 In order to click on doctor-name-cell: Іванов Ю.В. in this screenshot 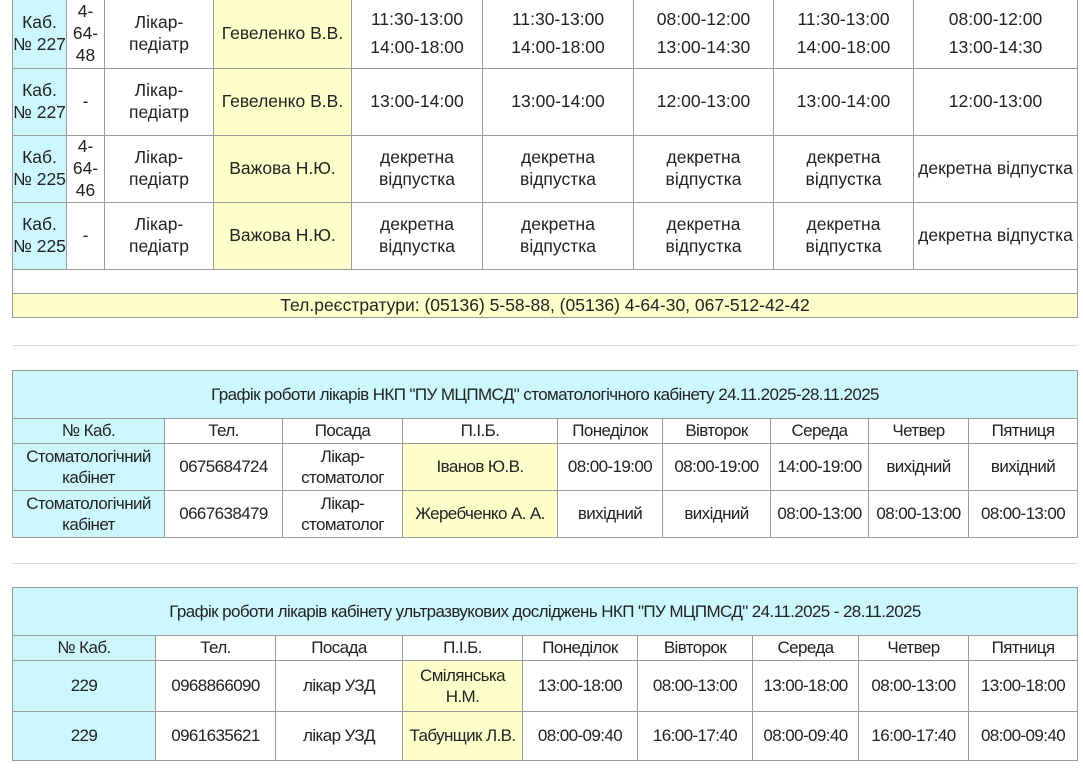, I will do `click(480, 467)`.